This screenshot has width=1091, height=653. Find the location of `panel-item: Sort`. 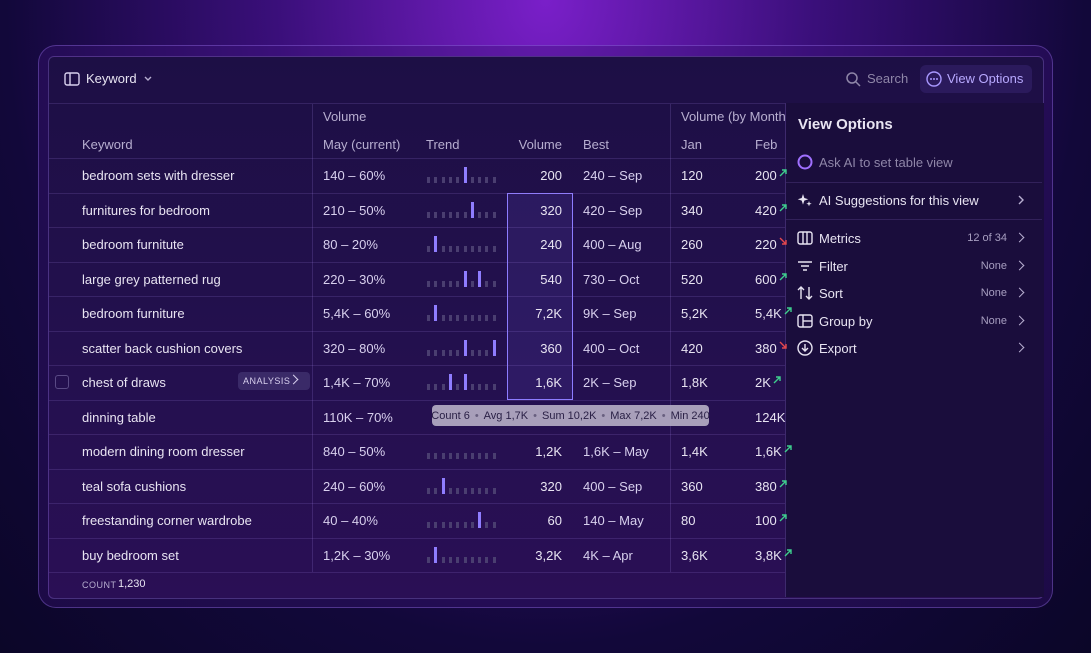

panel-item: Sort is located at coordinates (831, 293).